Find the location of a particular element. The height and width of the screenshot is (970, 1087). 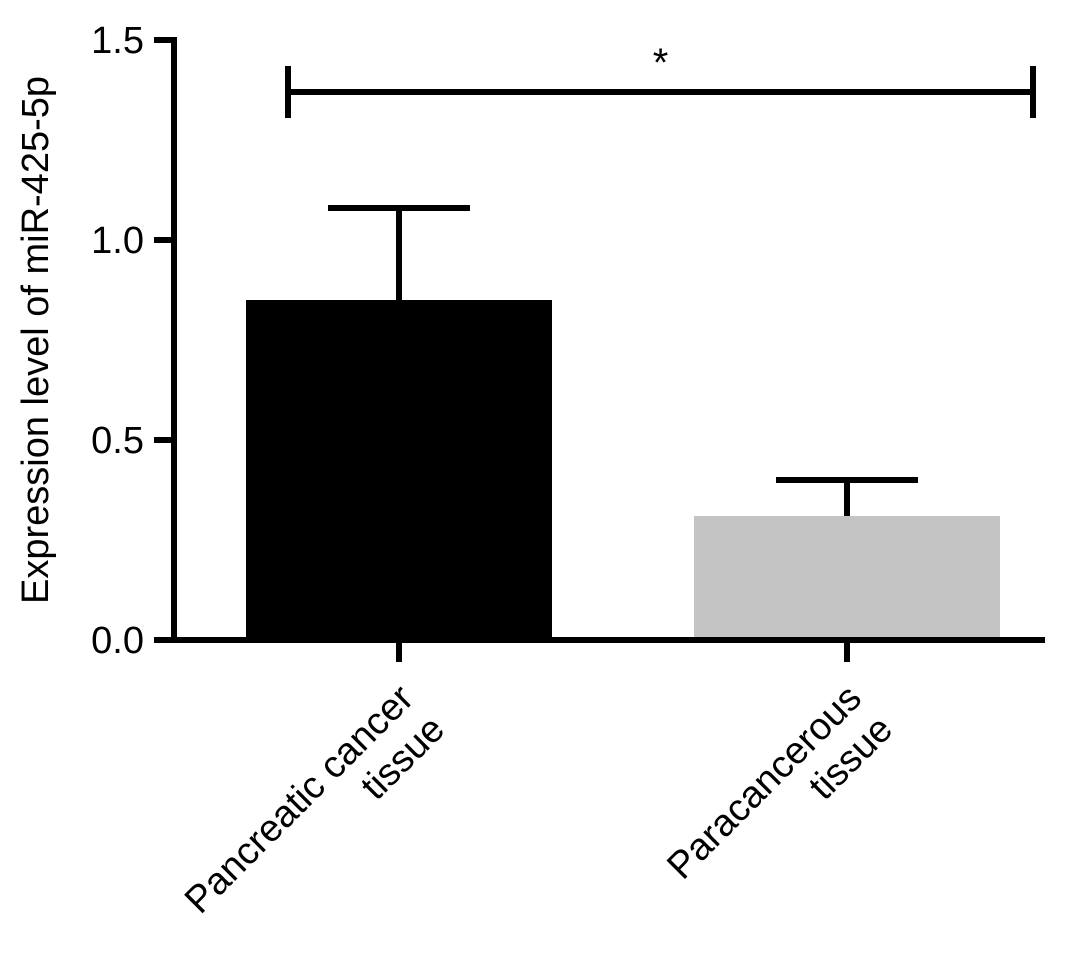

significance-annotation: * is located at coordinates (660, 79).